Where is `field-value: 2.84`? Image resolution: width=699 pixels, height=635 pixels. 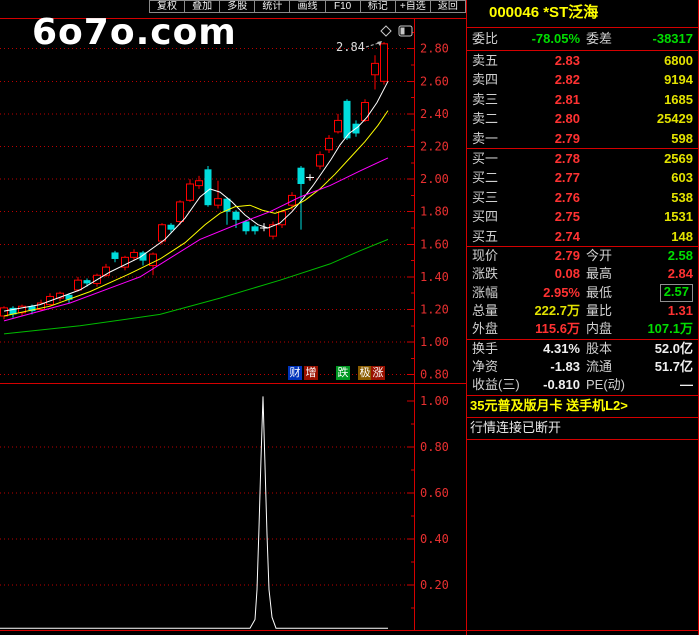
field-value: 2.84 is located at coordinates (680, 274).